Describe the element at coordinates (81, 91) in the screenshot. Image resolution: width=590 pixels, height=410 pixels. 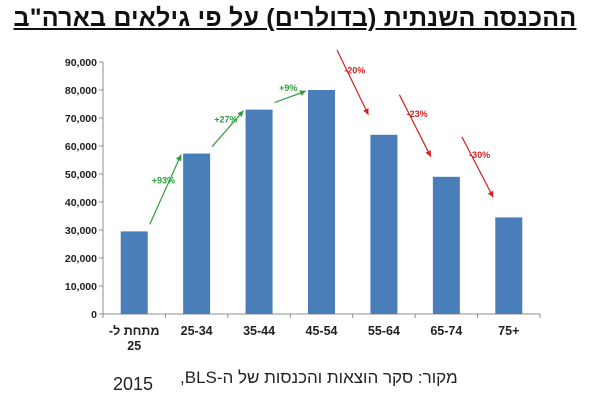
I see `y-tick-label: 80,000` at that location.